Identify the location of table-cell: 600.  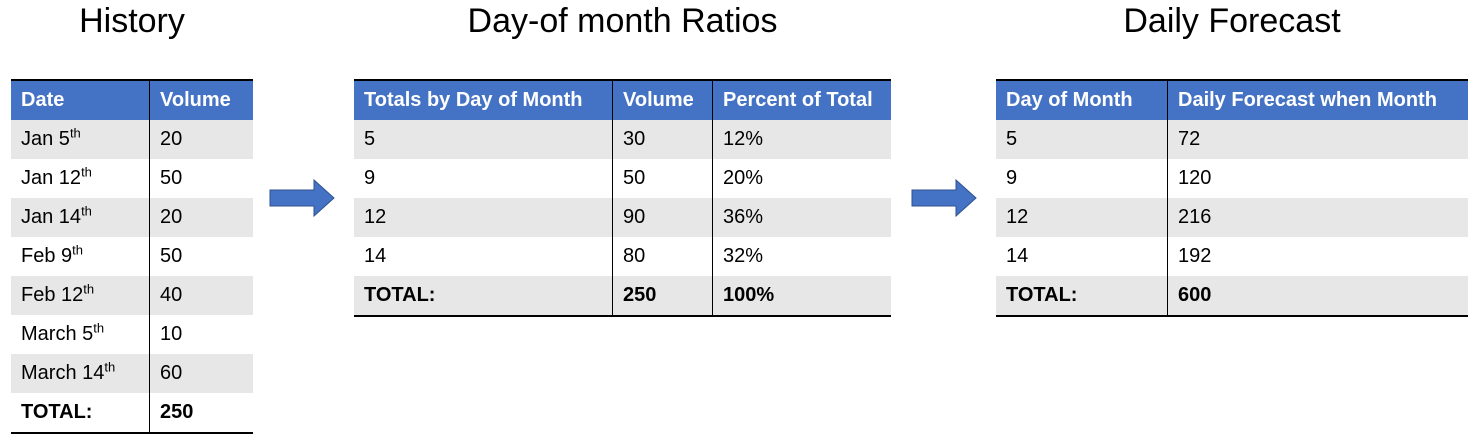
(1317, 295).